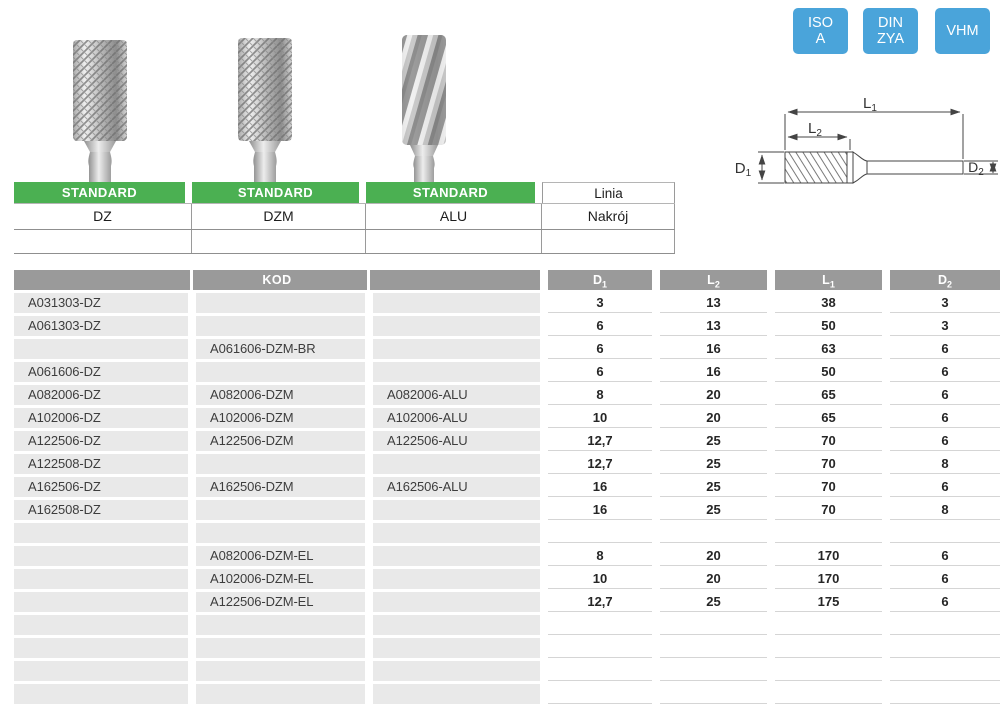 The width and height of the screenshot is (1008, 705). I want to click on kod-column-header: KOD, so click(277, 280).